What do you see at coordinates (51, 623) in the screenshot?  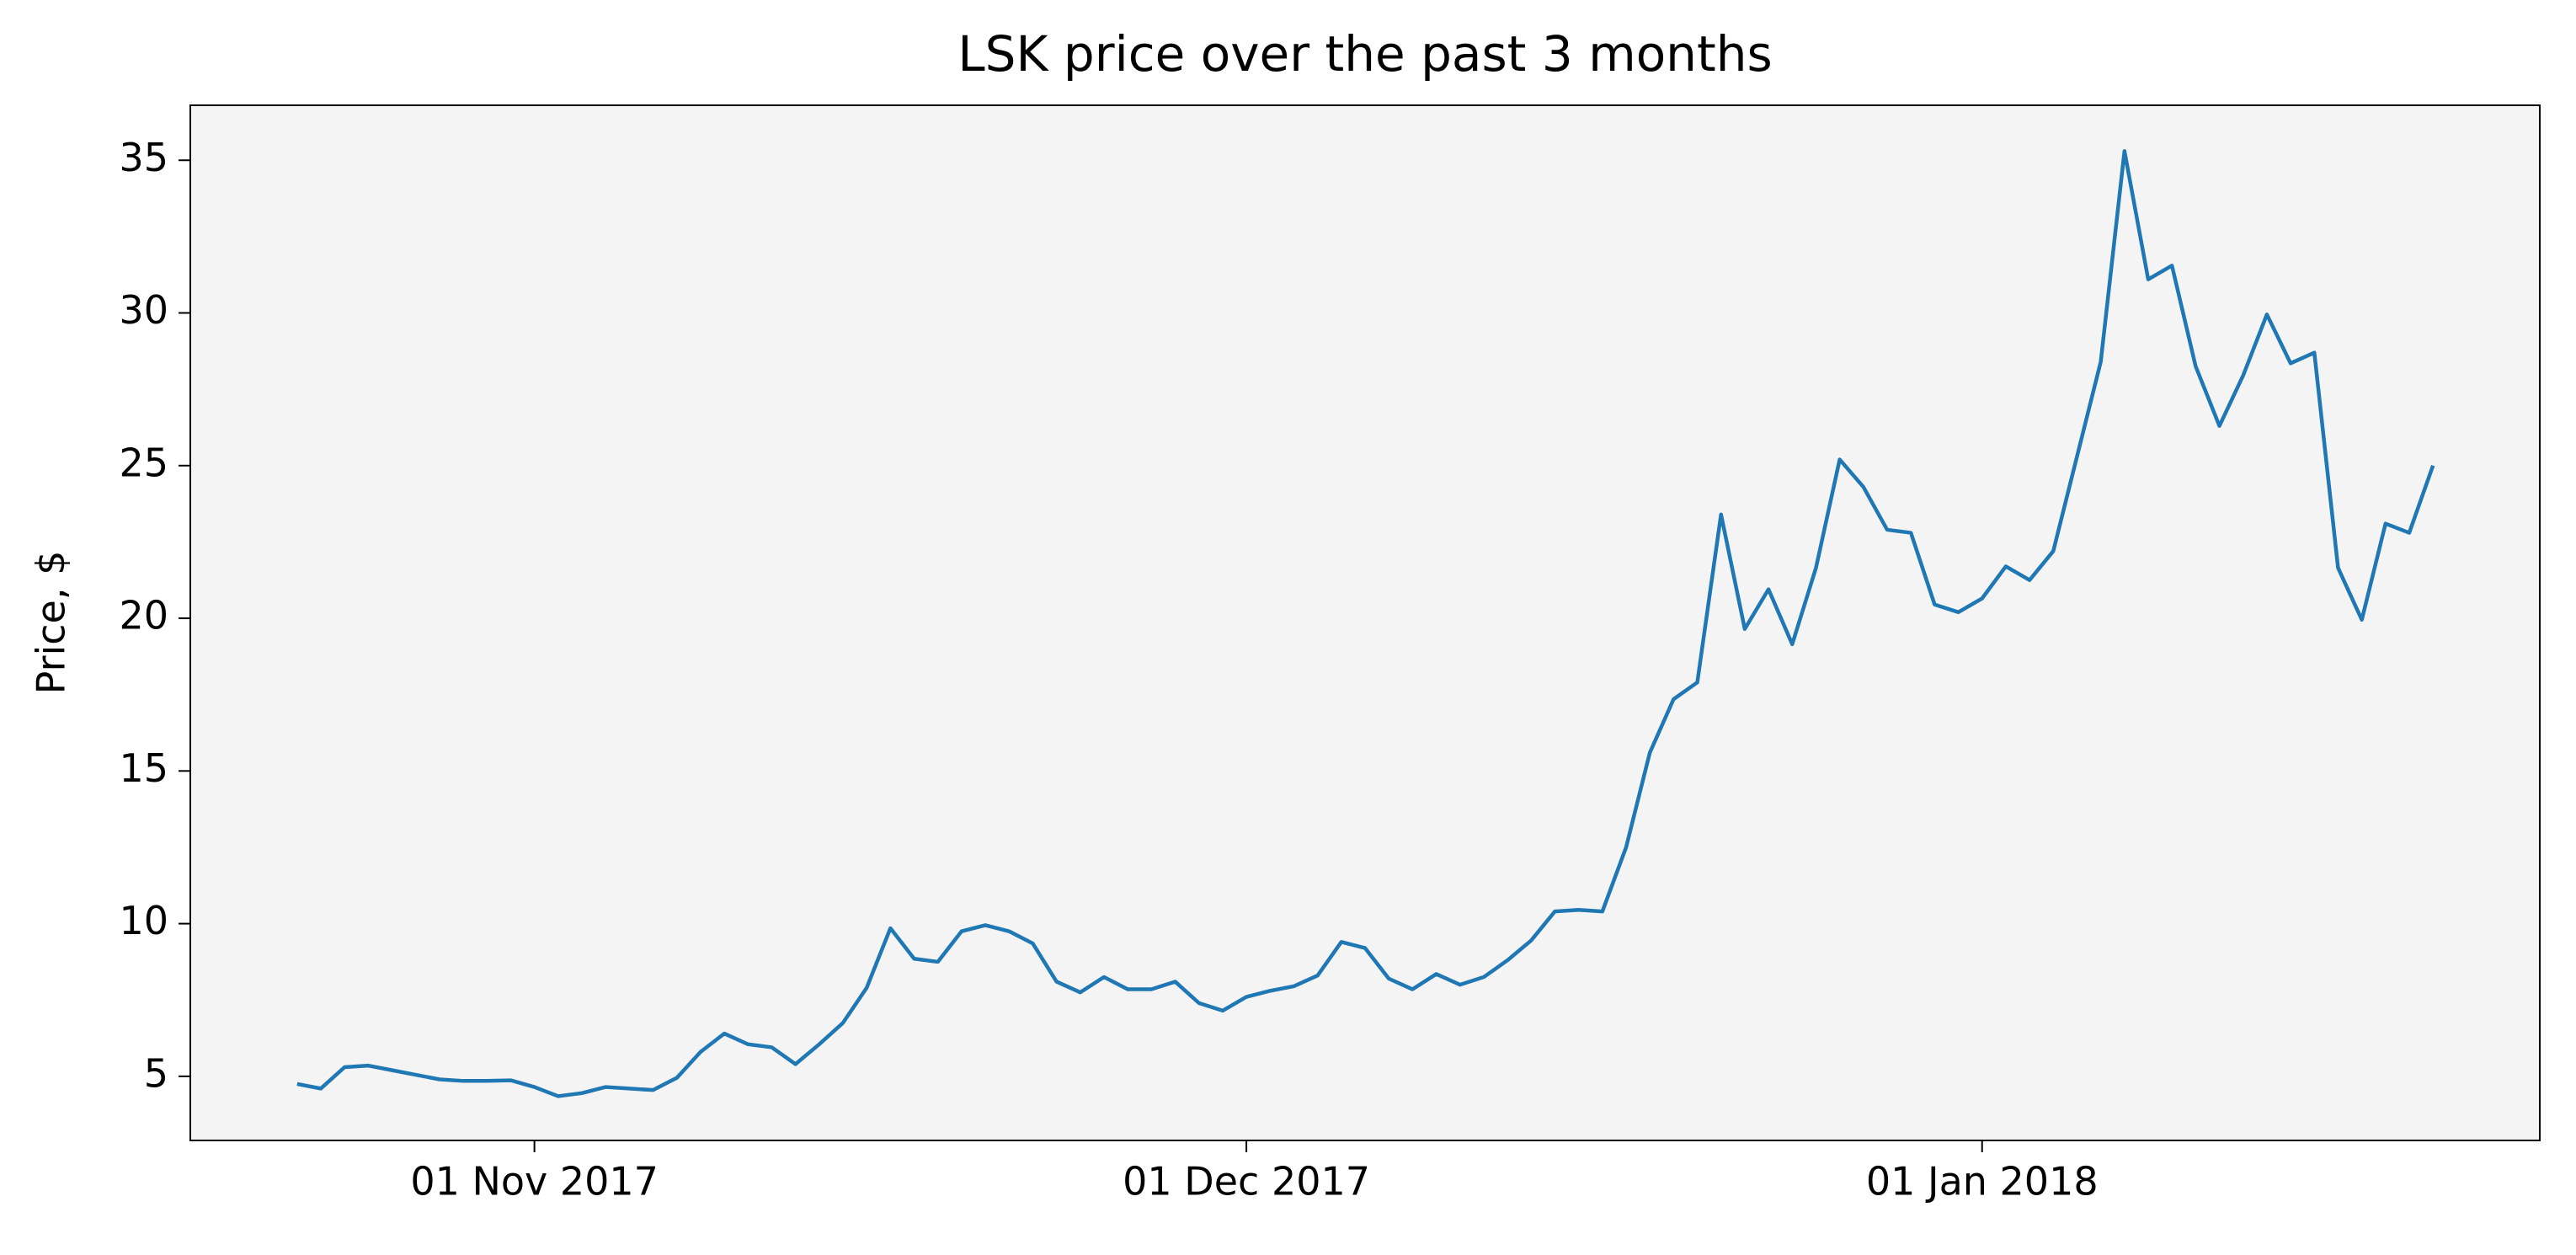 I see `y-axis-label: Price, $` at bounding box center [51, 623].